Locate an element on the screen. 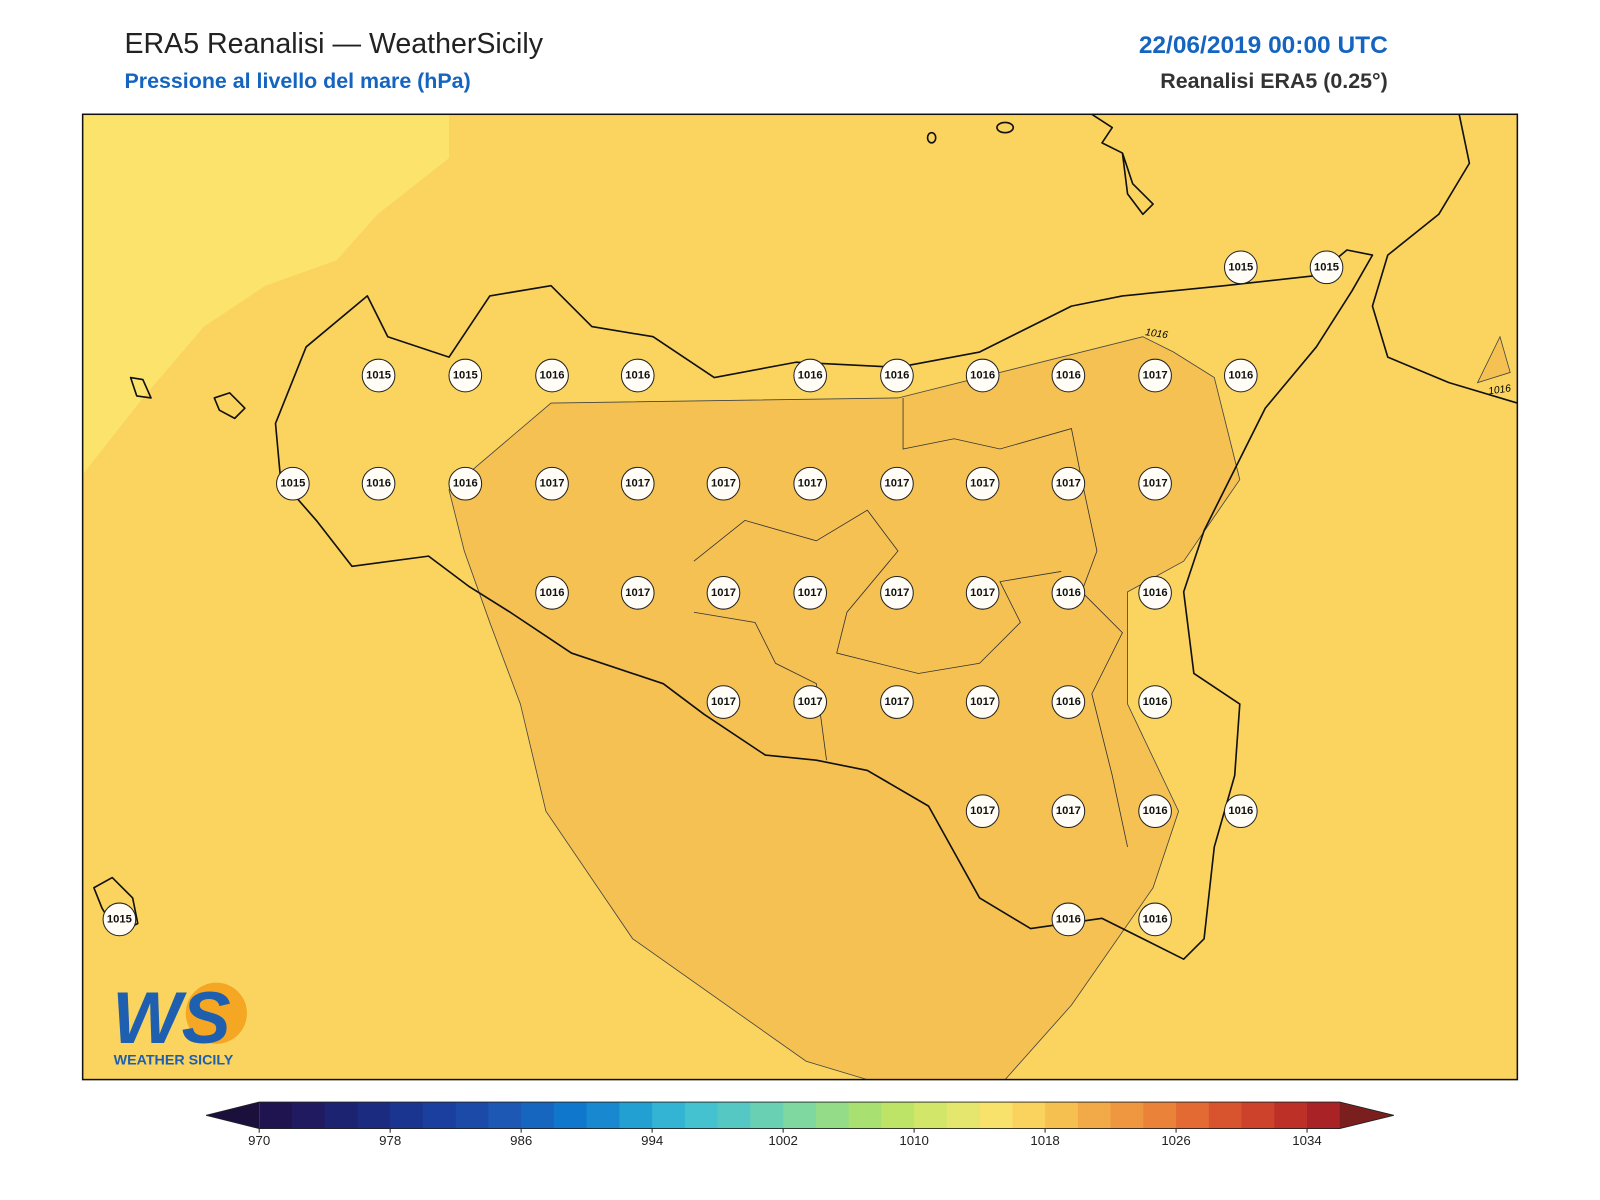 The height and width of the screenshot is (1200, 1600). colorbar-tick-label: 1018 is located at coordinates (1044, 1140).